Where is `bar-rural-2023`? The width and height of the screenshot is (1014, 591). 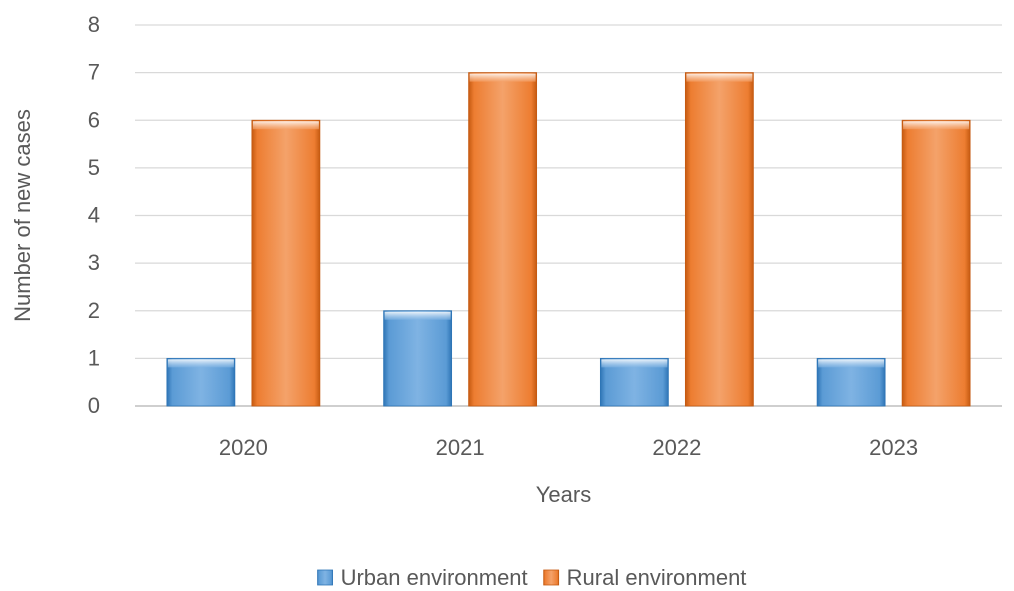
bar-rural-2023 is located at coordinates (936, 263).